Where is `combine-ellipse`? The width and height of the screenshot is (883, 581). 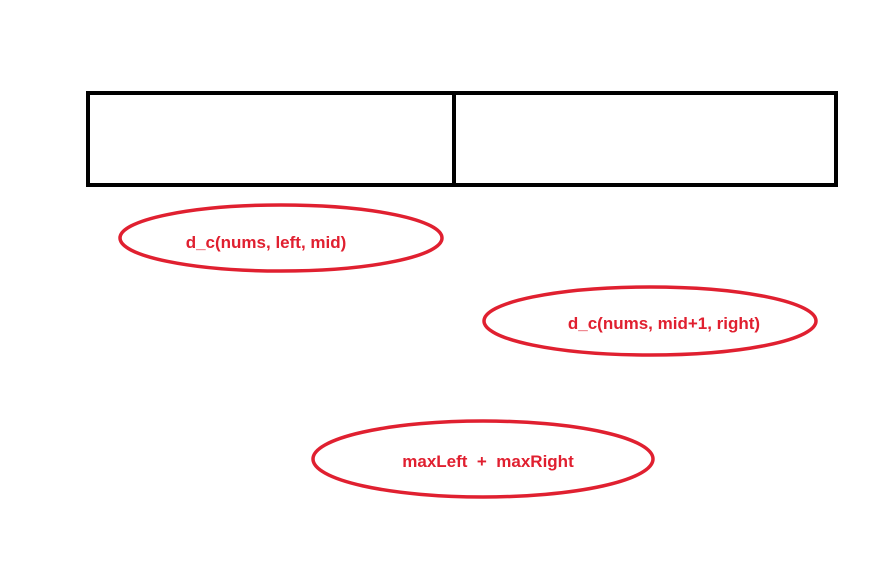 combine-ellipse is located at coordinates (483, 459).